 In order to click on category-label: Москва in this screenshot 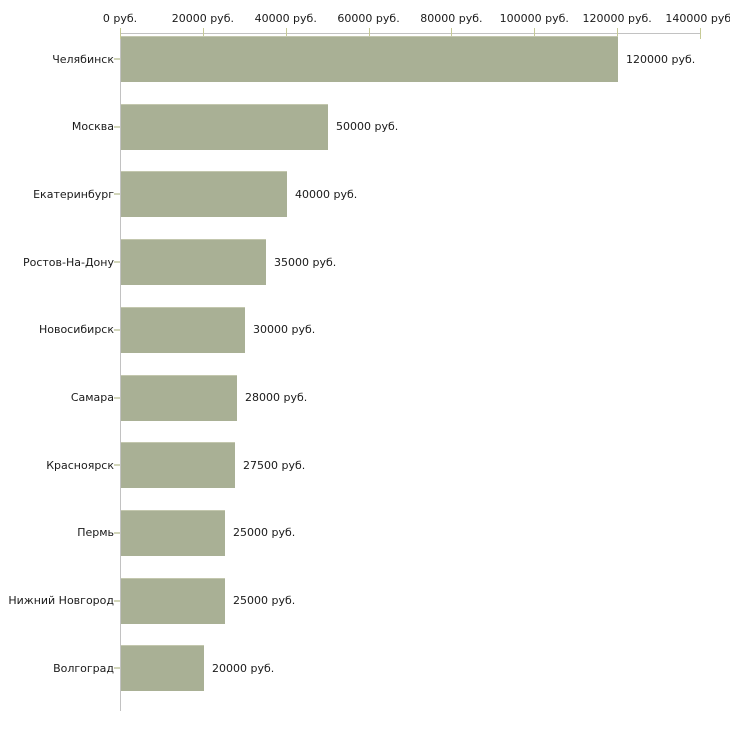, I will do `click(92, 127)`.